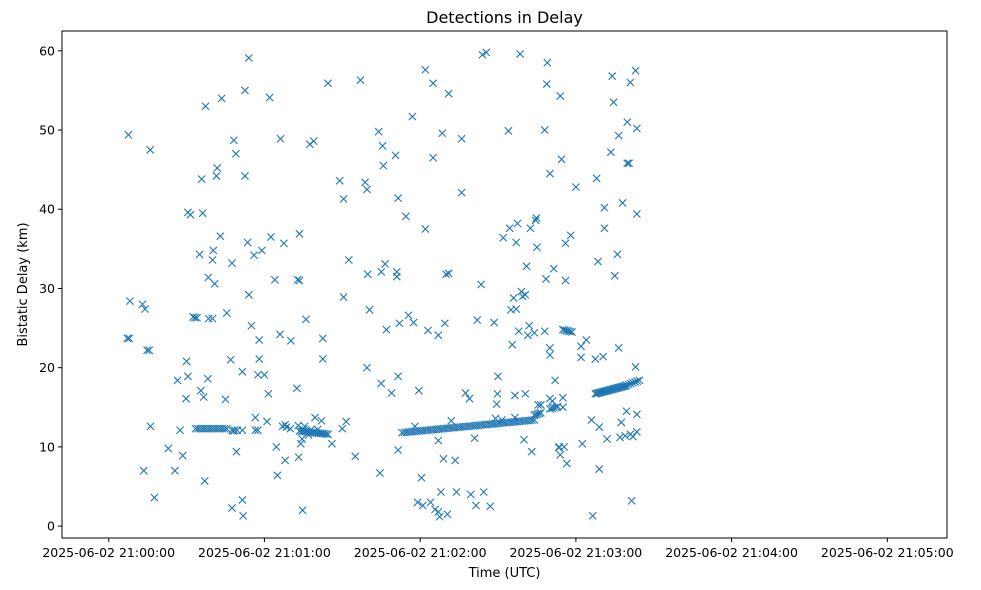 This screenshot has height=590, width=981. What do you see at coordinates (264, 552) in the screenshot?
I see `x-tick-label: 2025-06-02 21:01:00` at bounding box center [264, 552].